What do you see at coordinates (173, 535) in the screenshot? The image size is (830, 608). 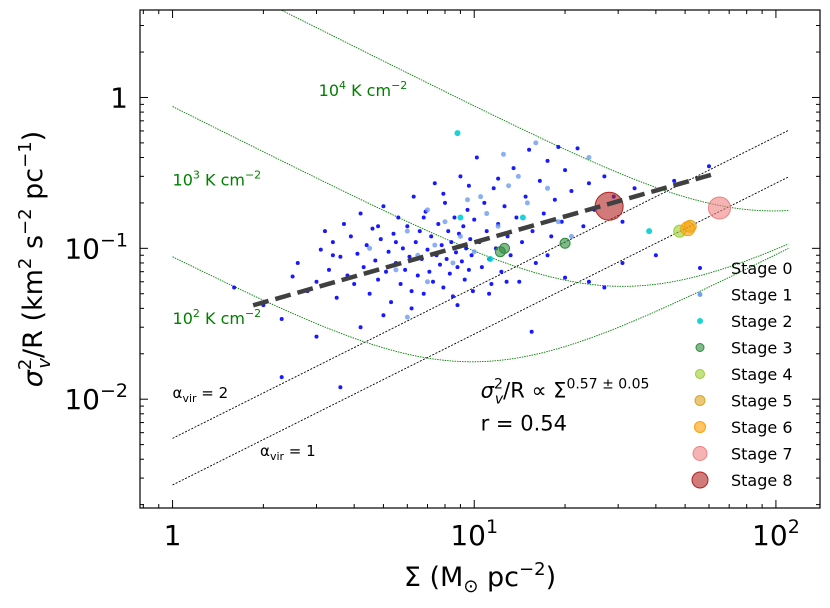 I see `xtick-label-0: 1` at bounding box center [173, 535].